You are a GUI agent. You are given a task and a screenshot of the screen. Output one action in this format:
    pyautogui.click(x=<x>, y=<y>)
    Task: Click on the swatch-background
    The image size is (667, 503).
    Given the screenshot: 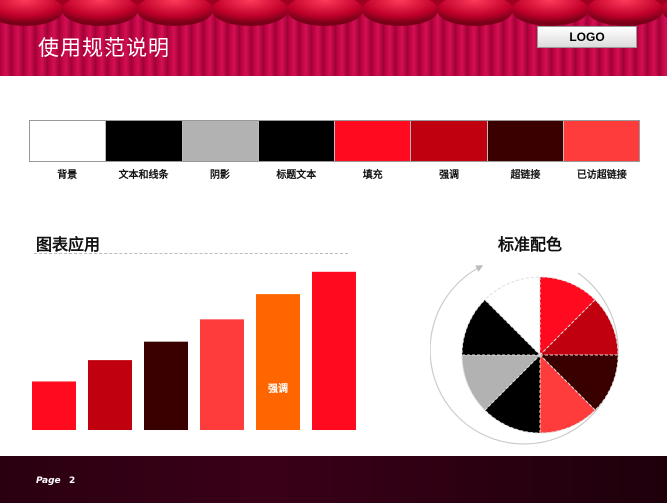 What is the action you would take?
    pyautogui.click(x=68, y=141)
    